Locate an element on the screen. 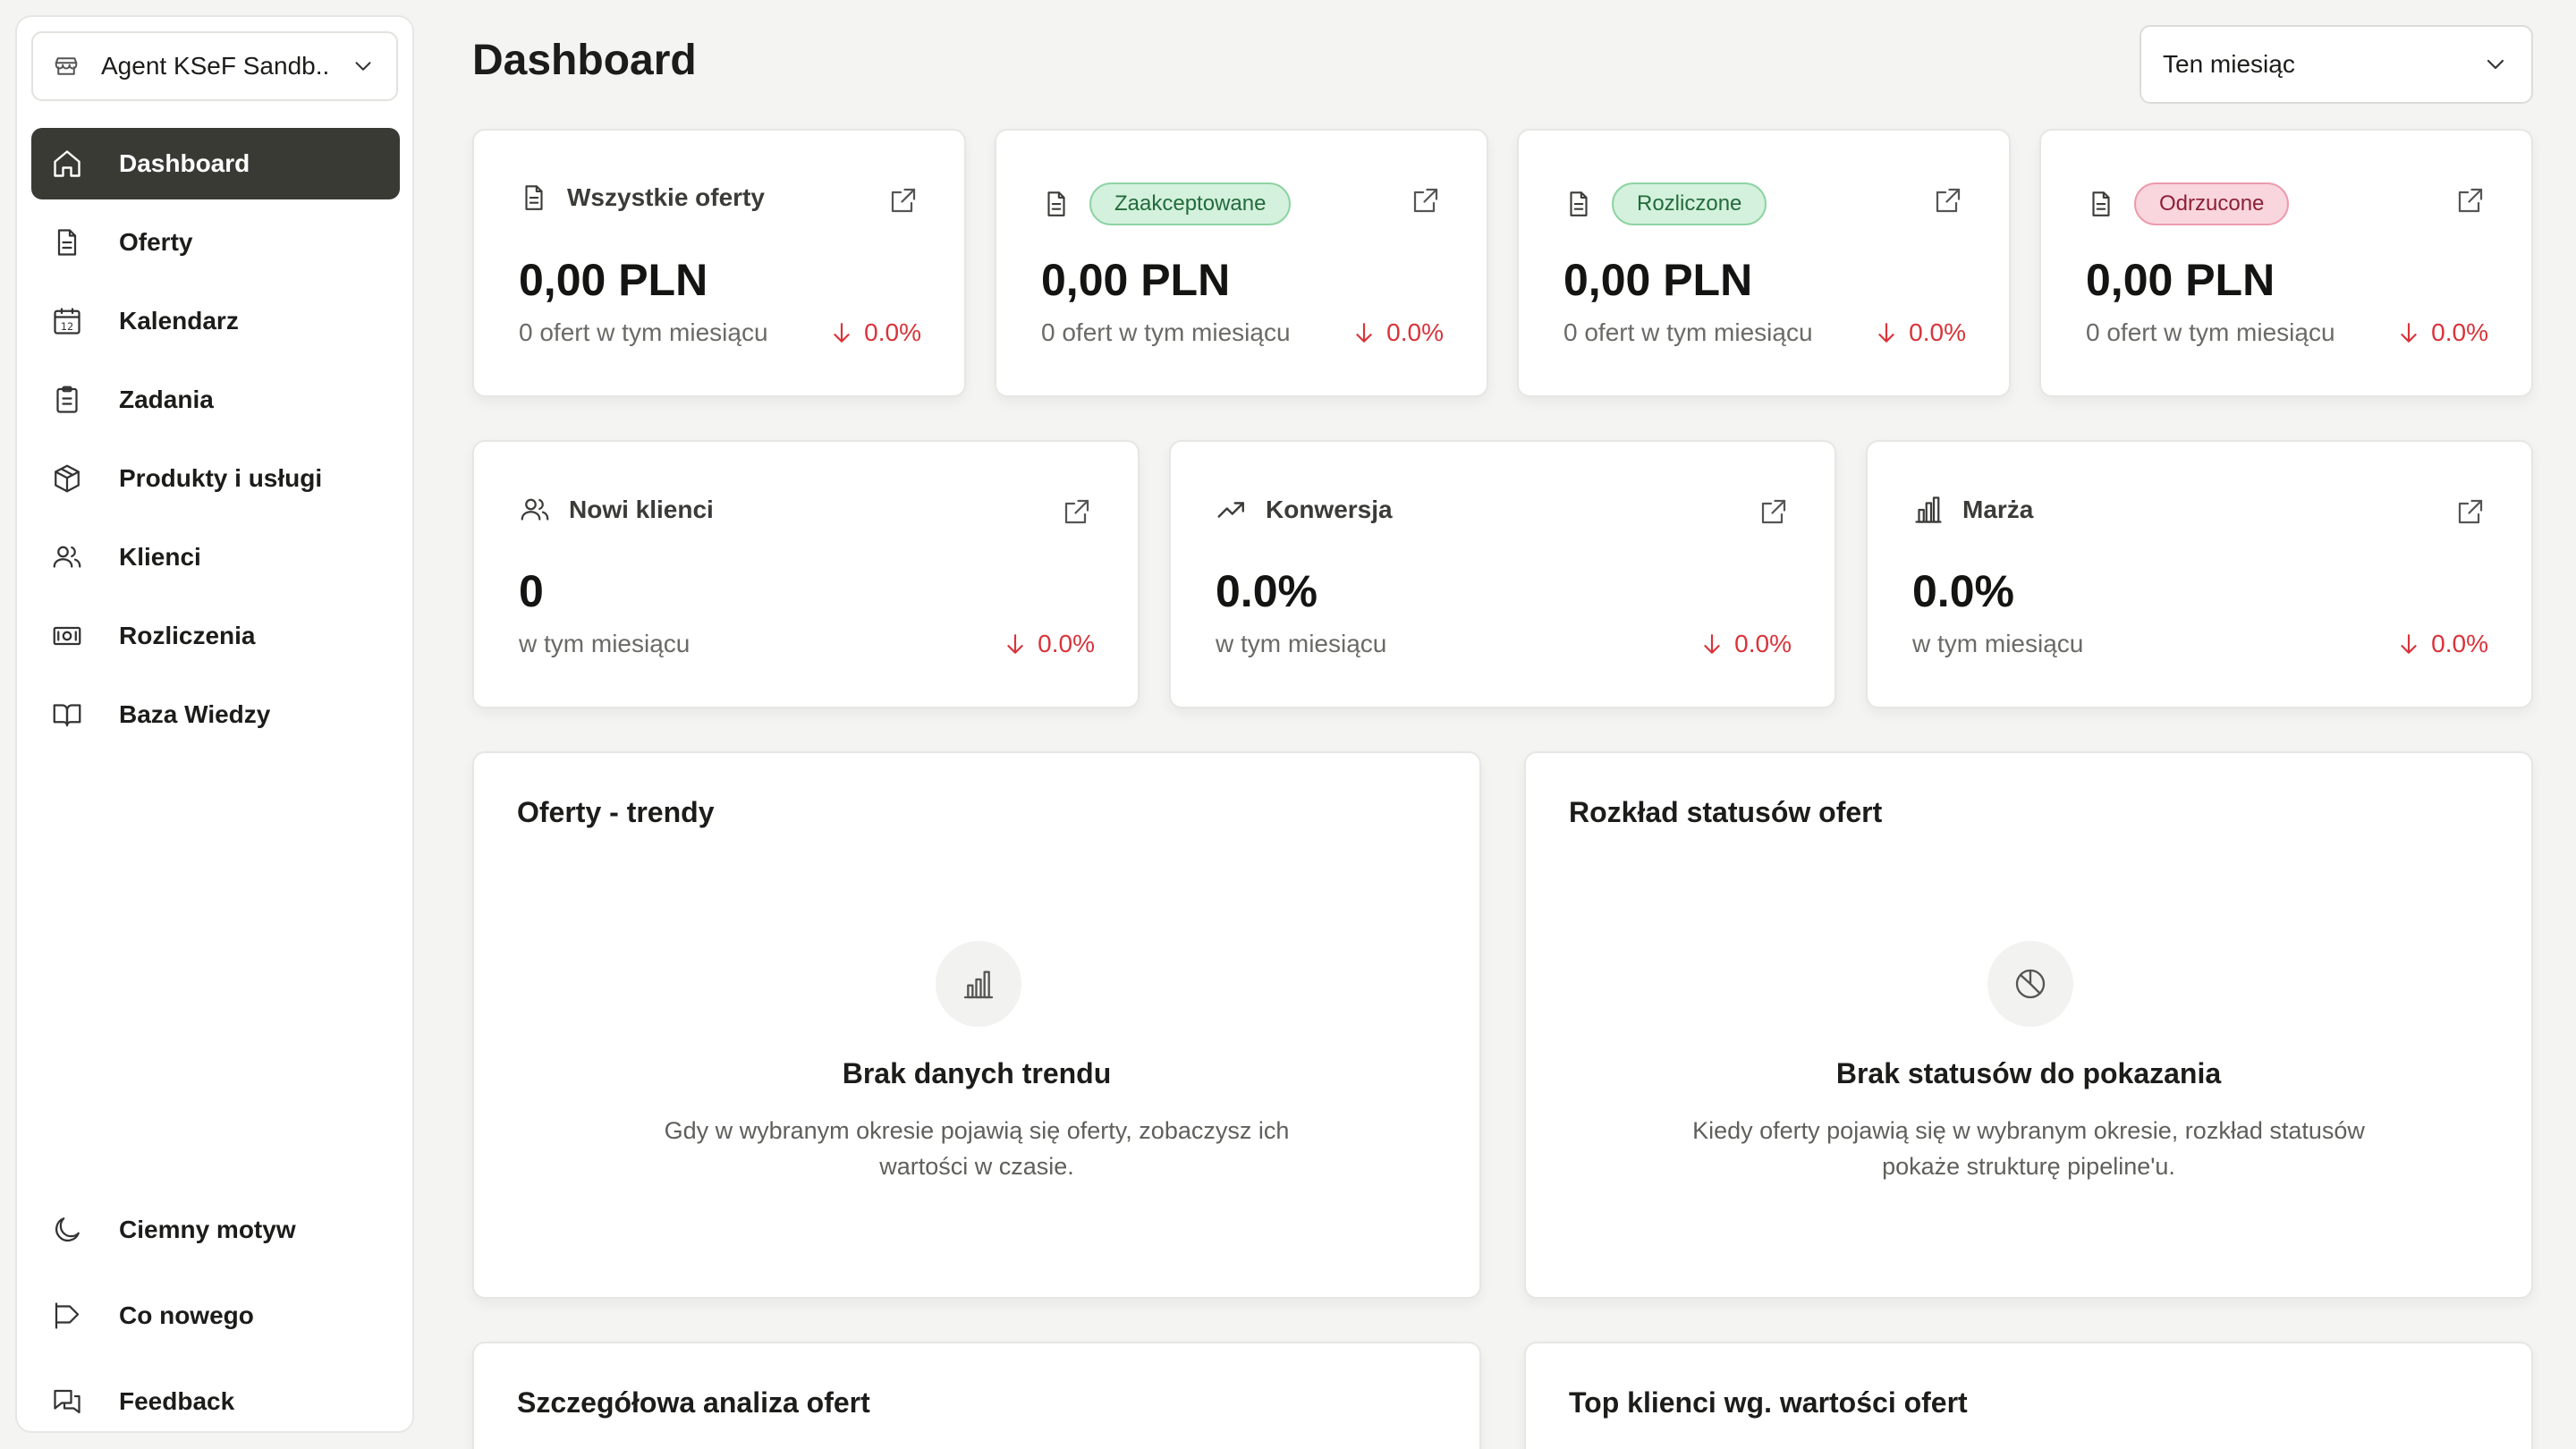 The image size is (2576, 1449). status-badge-settled: Rozliczone is located at coordinates (1689, 203).